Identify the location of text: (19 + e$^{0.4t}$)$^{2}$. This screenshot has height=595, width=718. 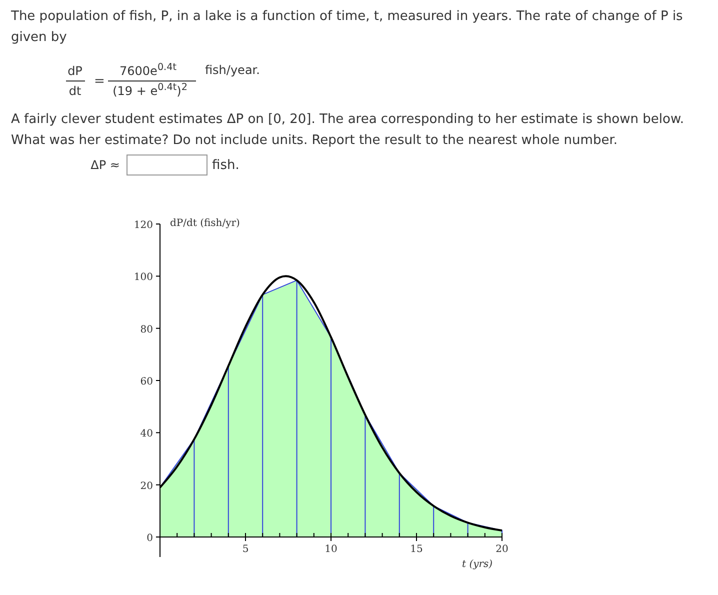
(150, 90).